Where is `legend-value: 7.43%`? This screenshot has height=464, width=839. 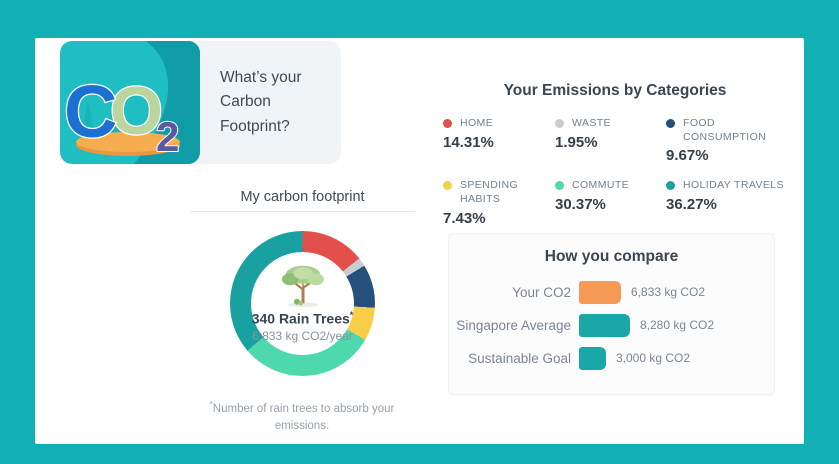
legend-value: 7.43% is located at coordinates (464, 218).